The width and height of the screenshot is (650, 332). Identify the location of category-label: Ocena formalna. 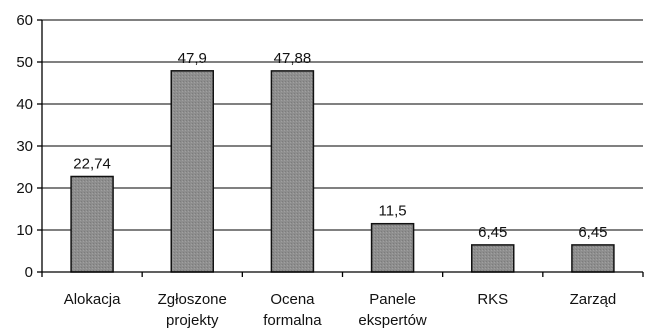
(292, 310).